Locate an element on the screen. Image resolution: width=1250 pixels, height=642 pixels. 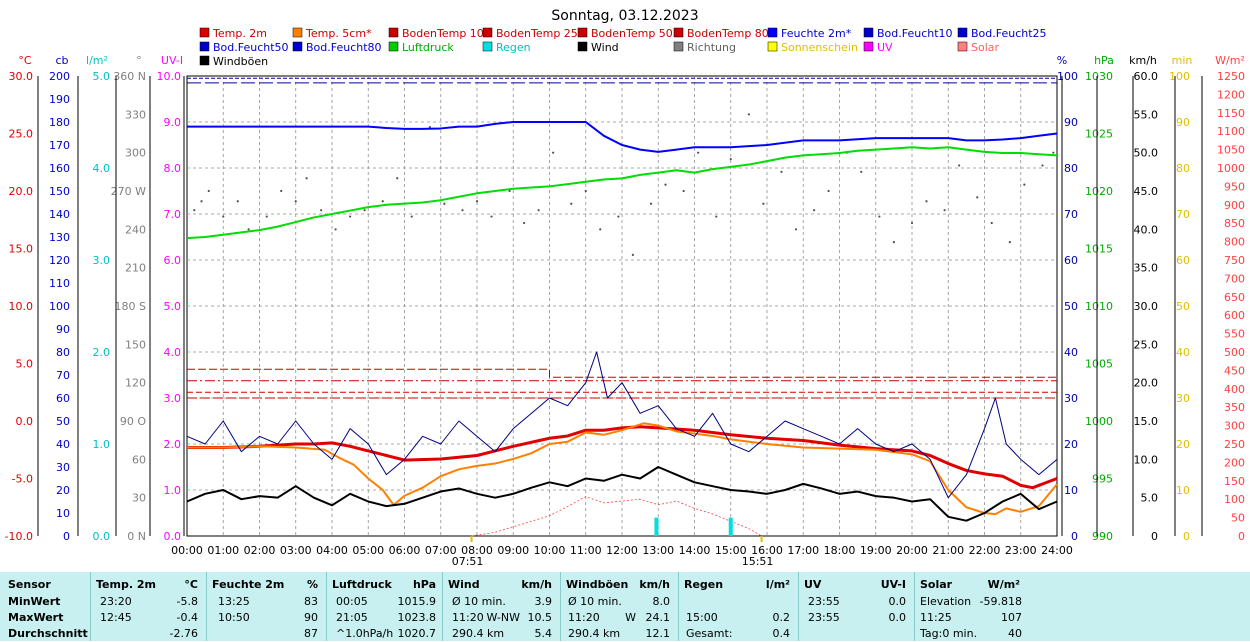
legend-label: Luftdruck is located at coordinates (428, 47).